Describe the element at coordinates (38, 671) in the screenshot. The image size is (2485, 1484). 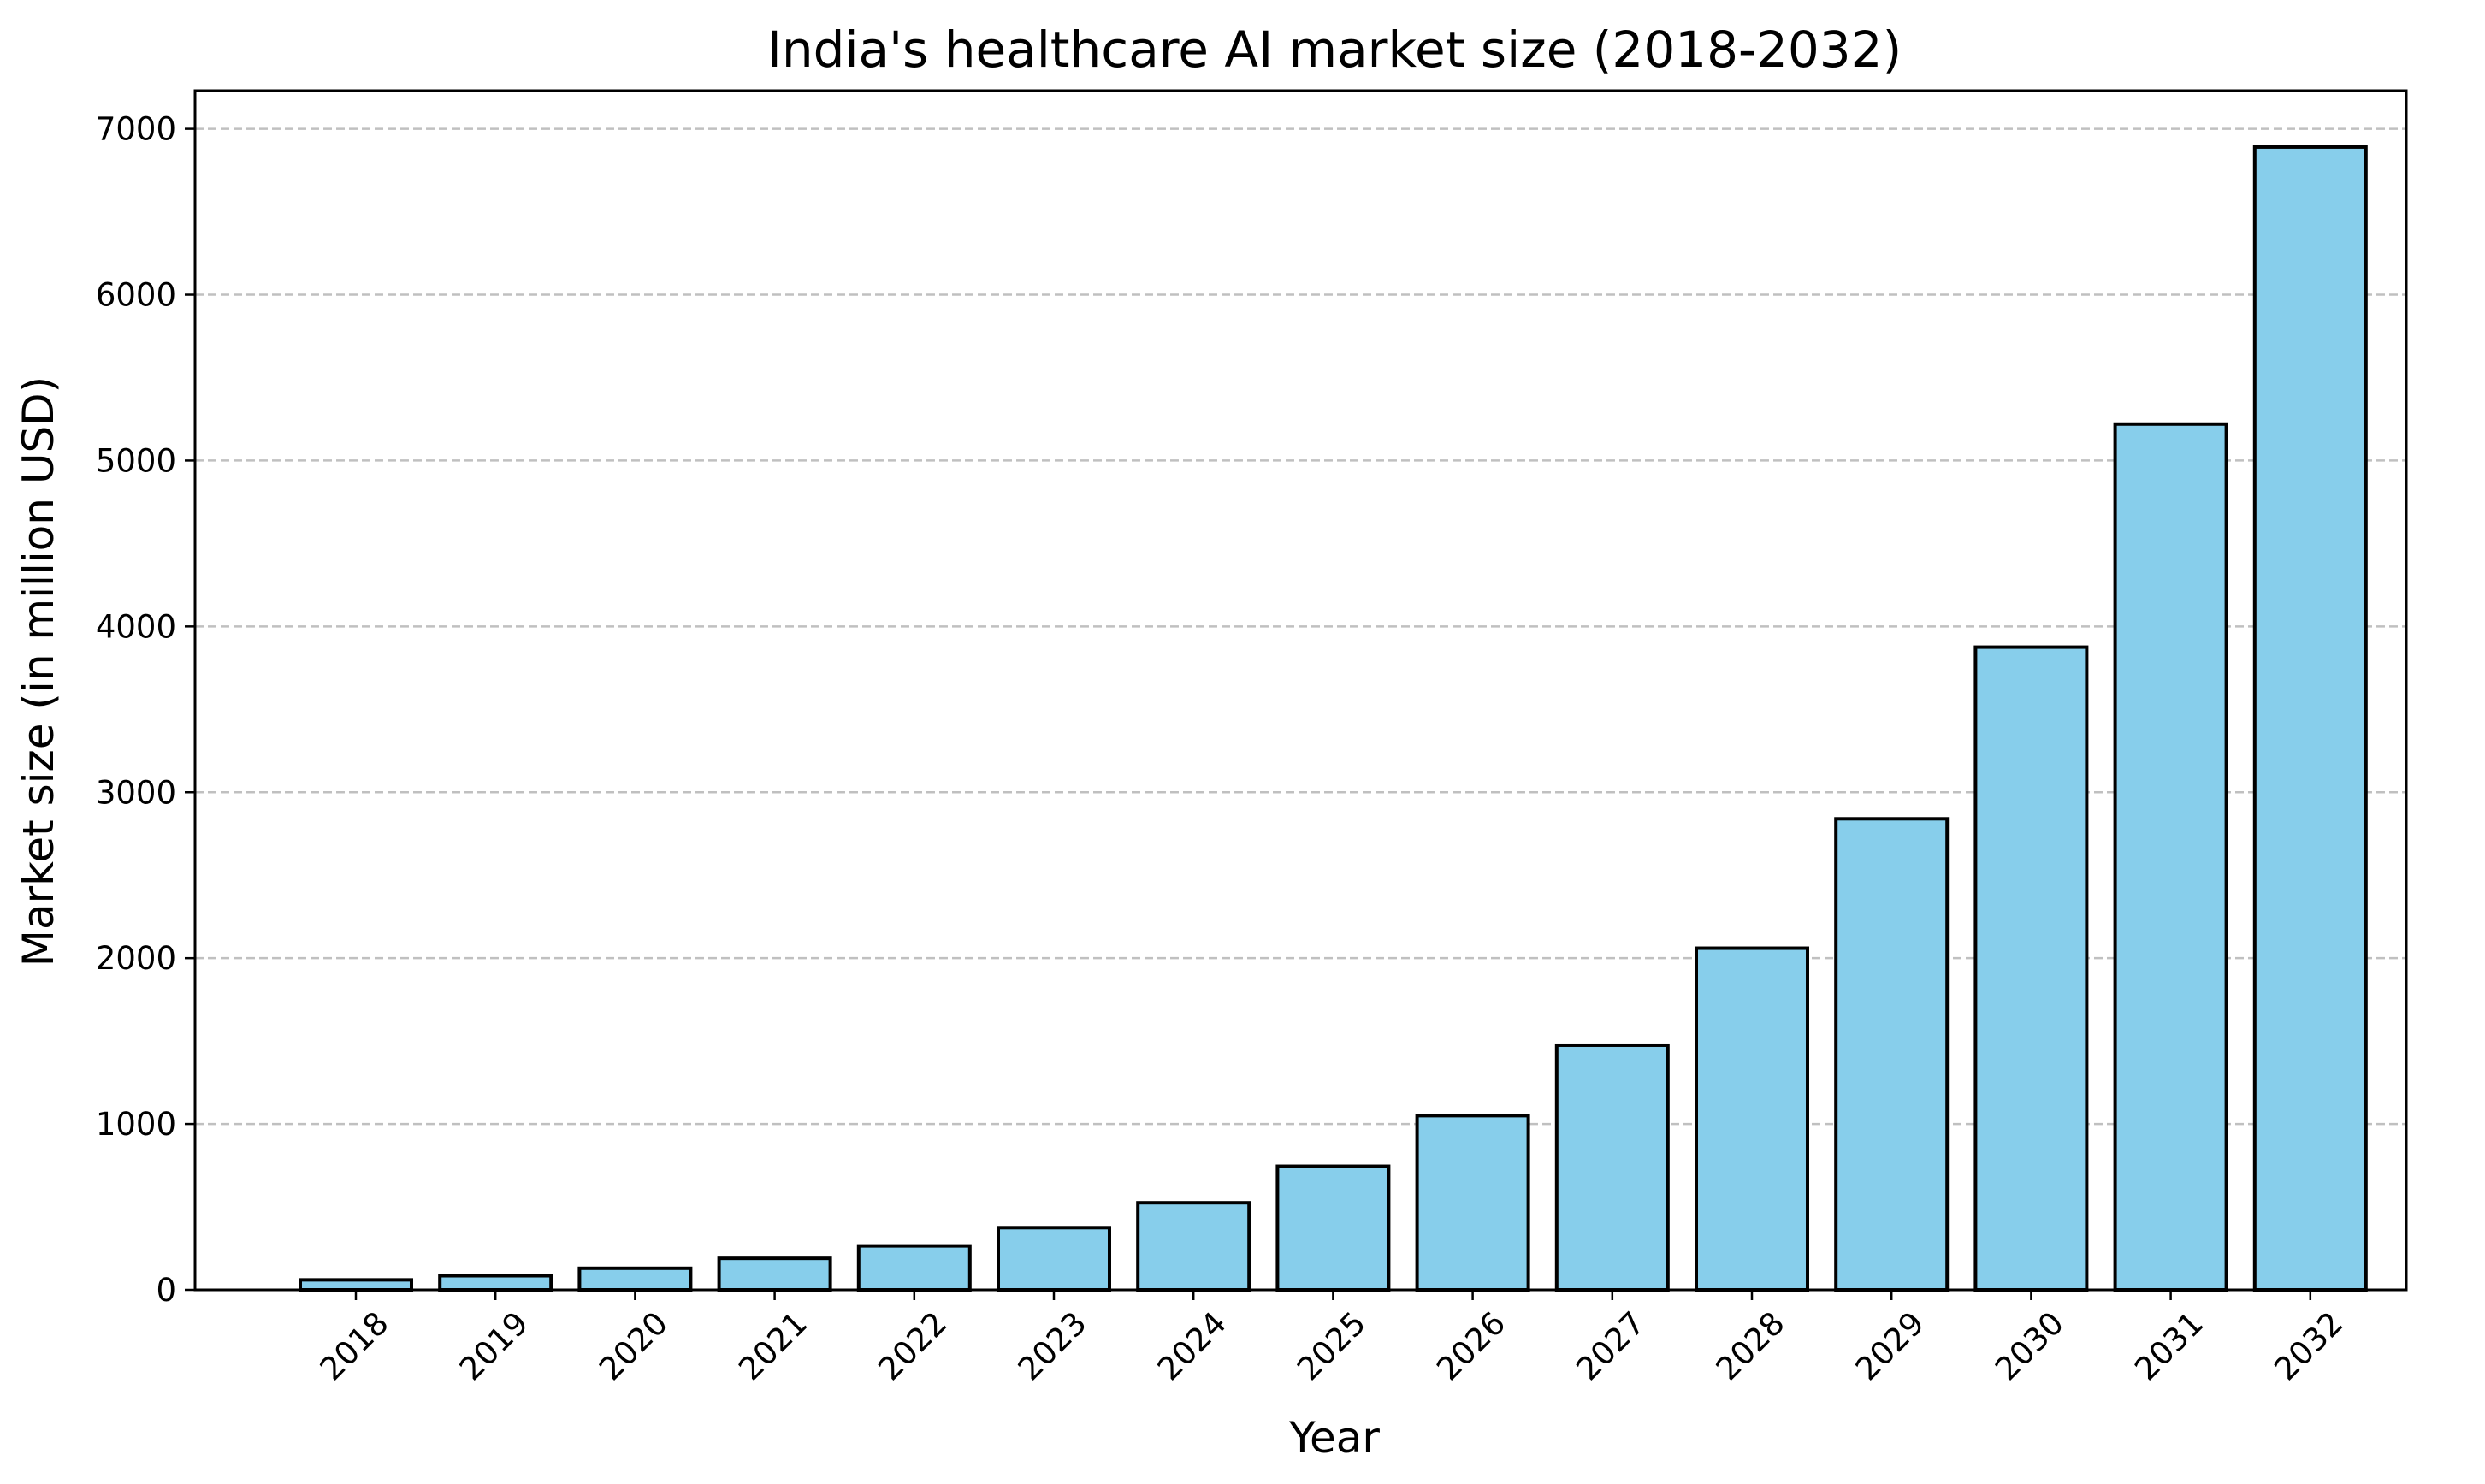
I see `y-axis-label: Market size (in million USD)` at that location.